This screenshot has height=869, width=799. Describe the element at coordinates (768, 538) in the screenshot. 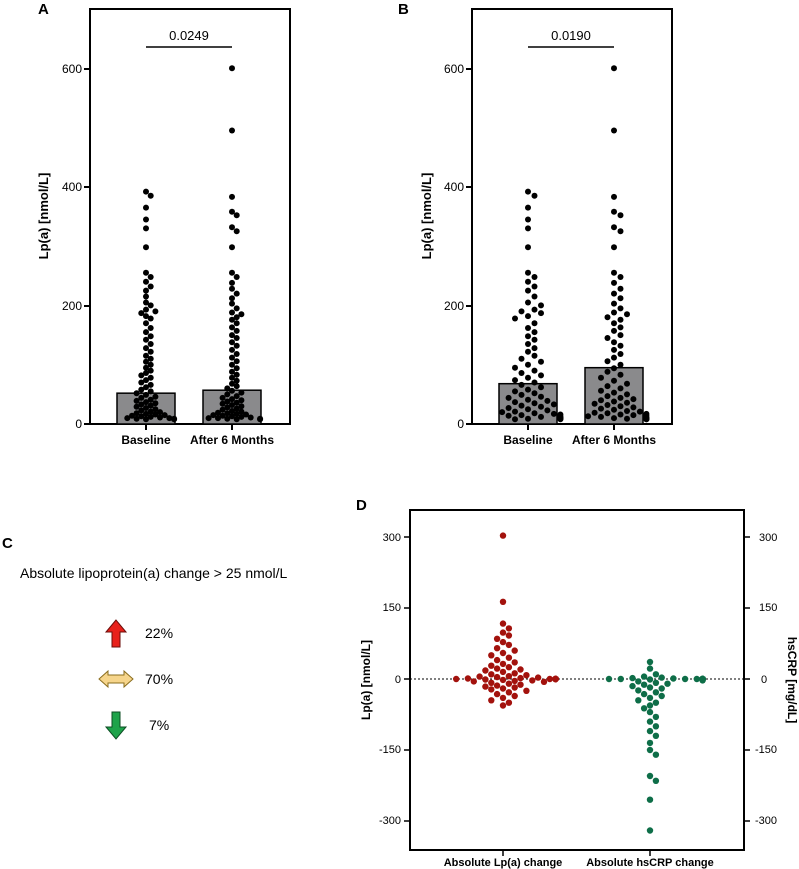

I see `panel-d-ytick-right: 300` at that location.